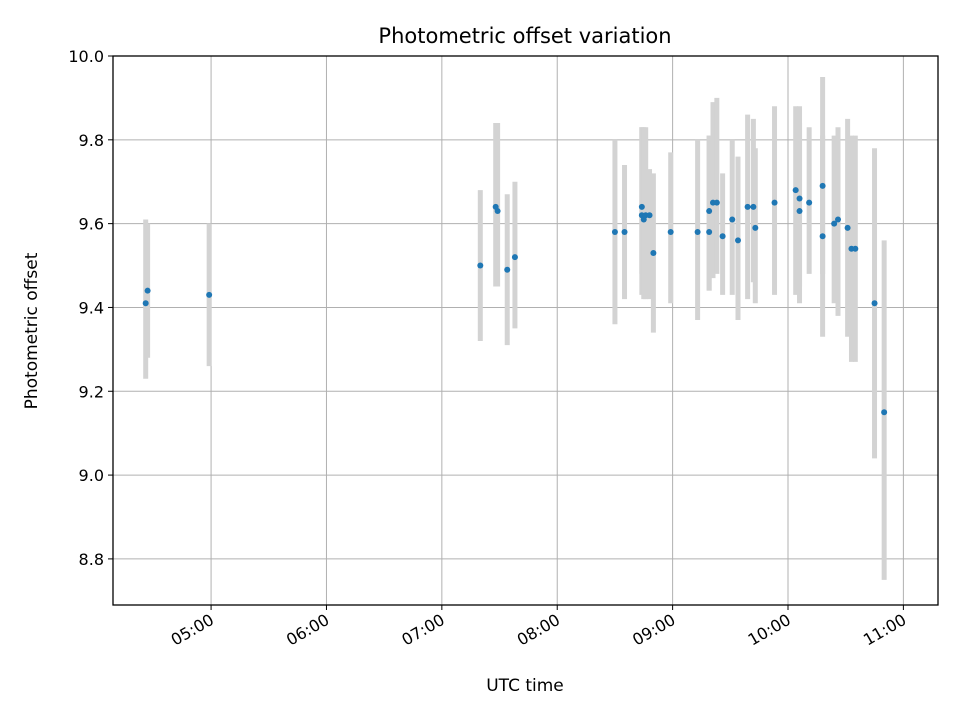  I want to click on y-tick-label: 9.4, so click(91, 307).